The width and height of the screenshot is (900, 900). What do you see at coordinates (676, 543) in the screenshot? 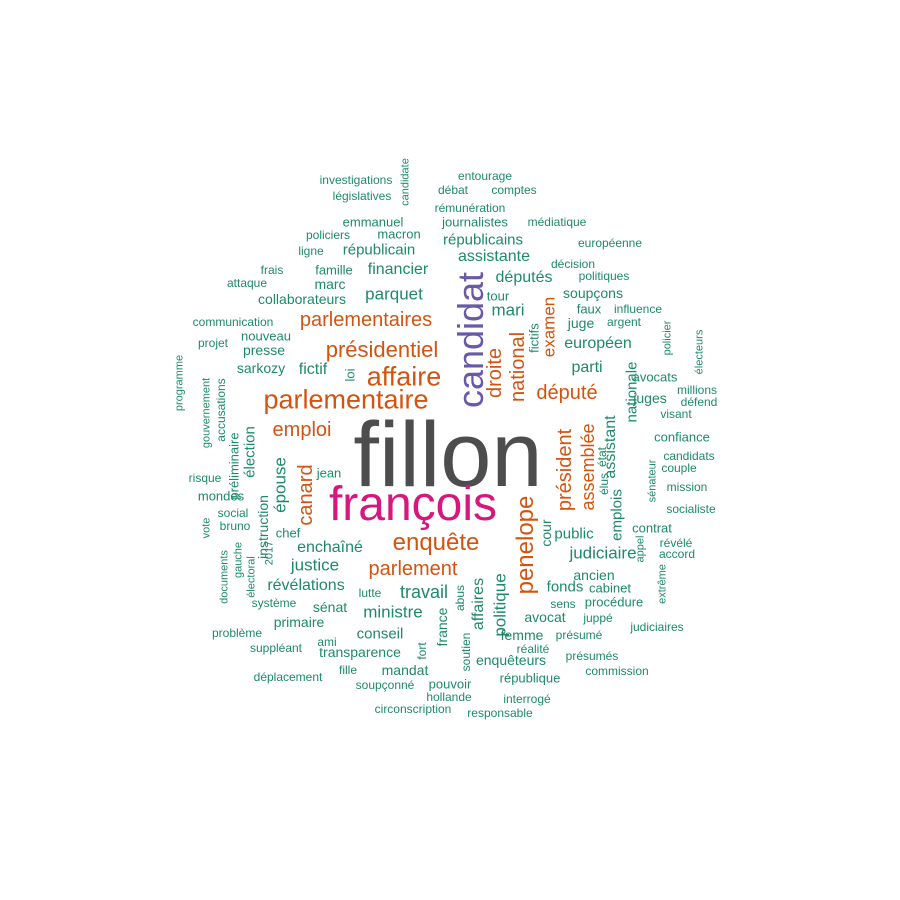
I see `word: révélé` at bounding box center [676, 543].